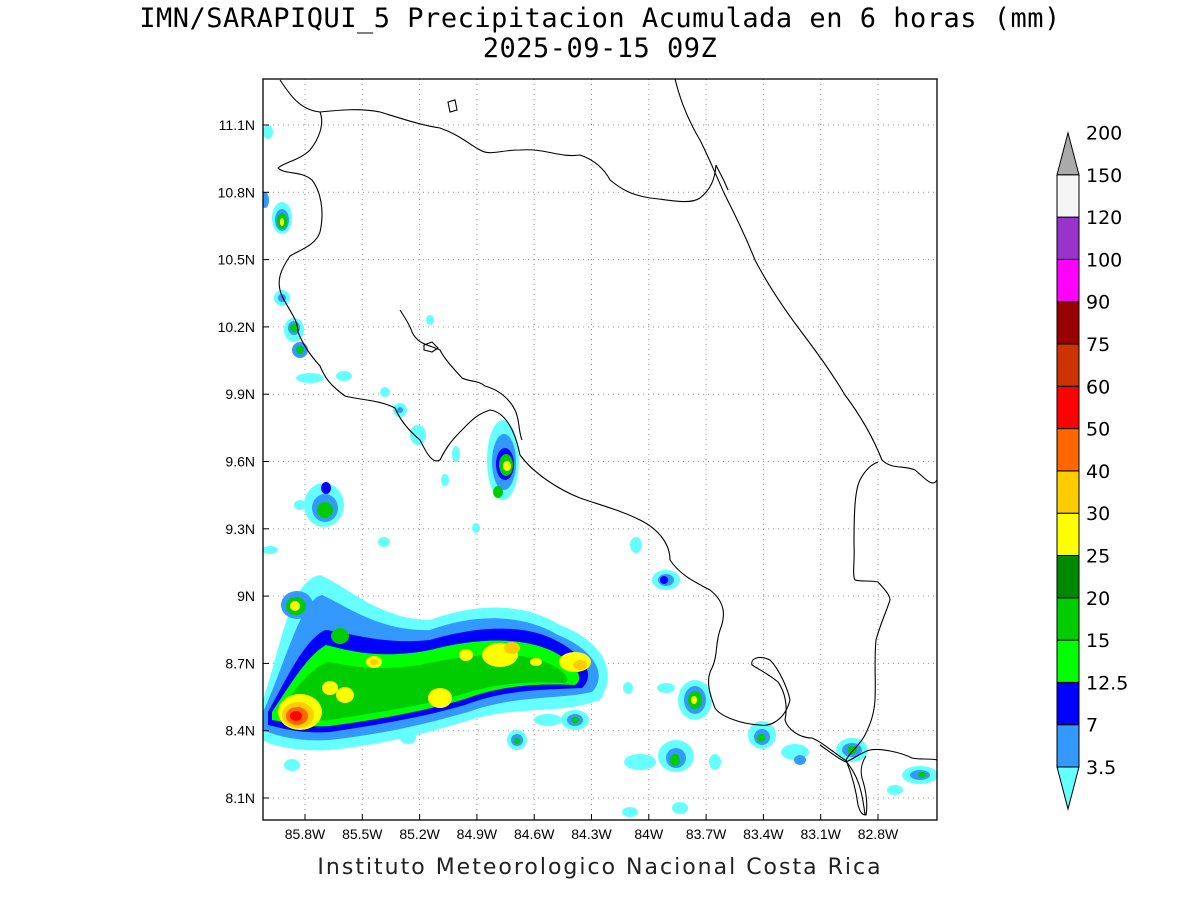 The image size is (1200, 900). What do you see at coordinates (240, 462) in the screenshot?
I see `lat-tick-label: 9.6N` at bounding box center [240, 462].